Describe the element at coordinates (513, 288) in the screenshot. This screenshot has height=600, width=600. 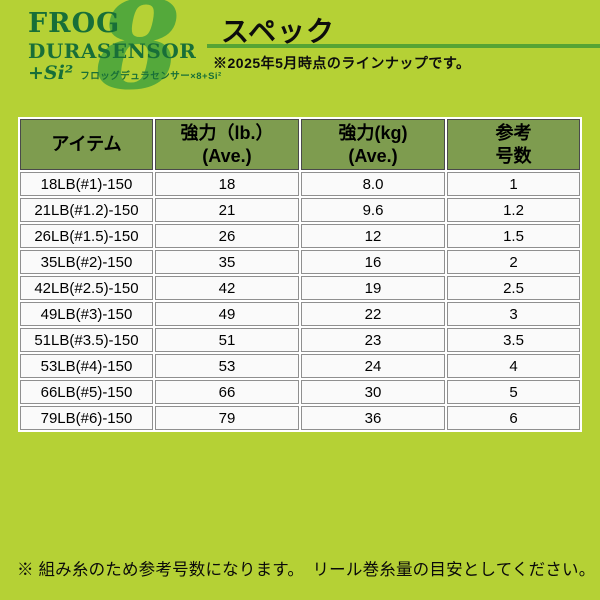
I see `table-cell: 2.5` at that location.